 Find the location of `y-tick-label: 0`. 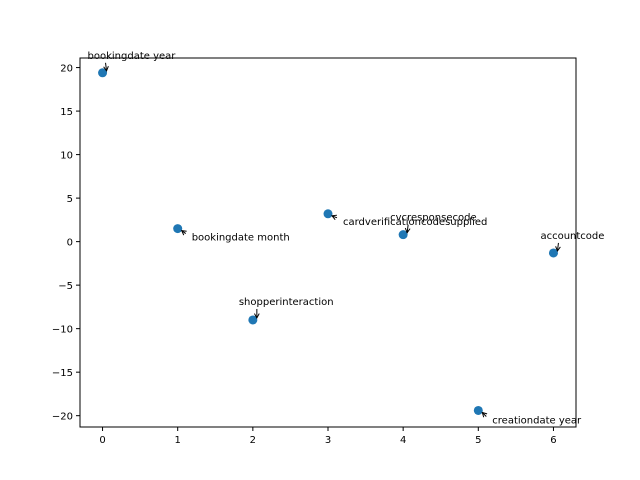

y-tick-label: 0 is located at coordinates (70, 243).